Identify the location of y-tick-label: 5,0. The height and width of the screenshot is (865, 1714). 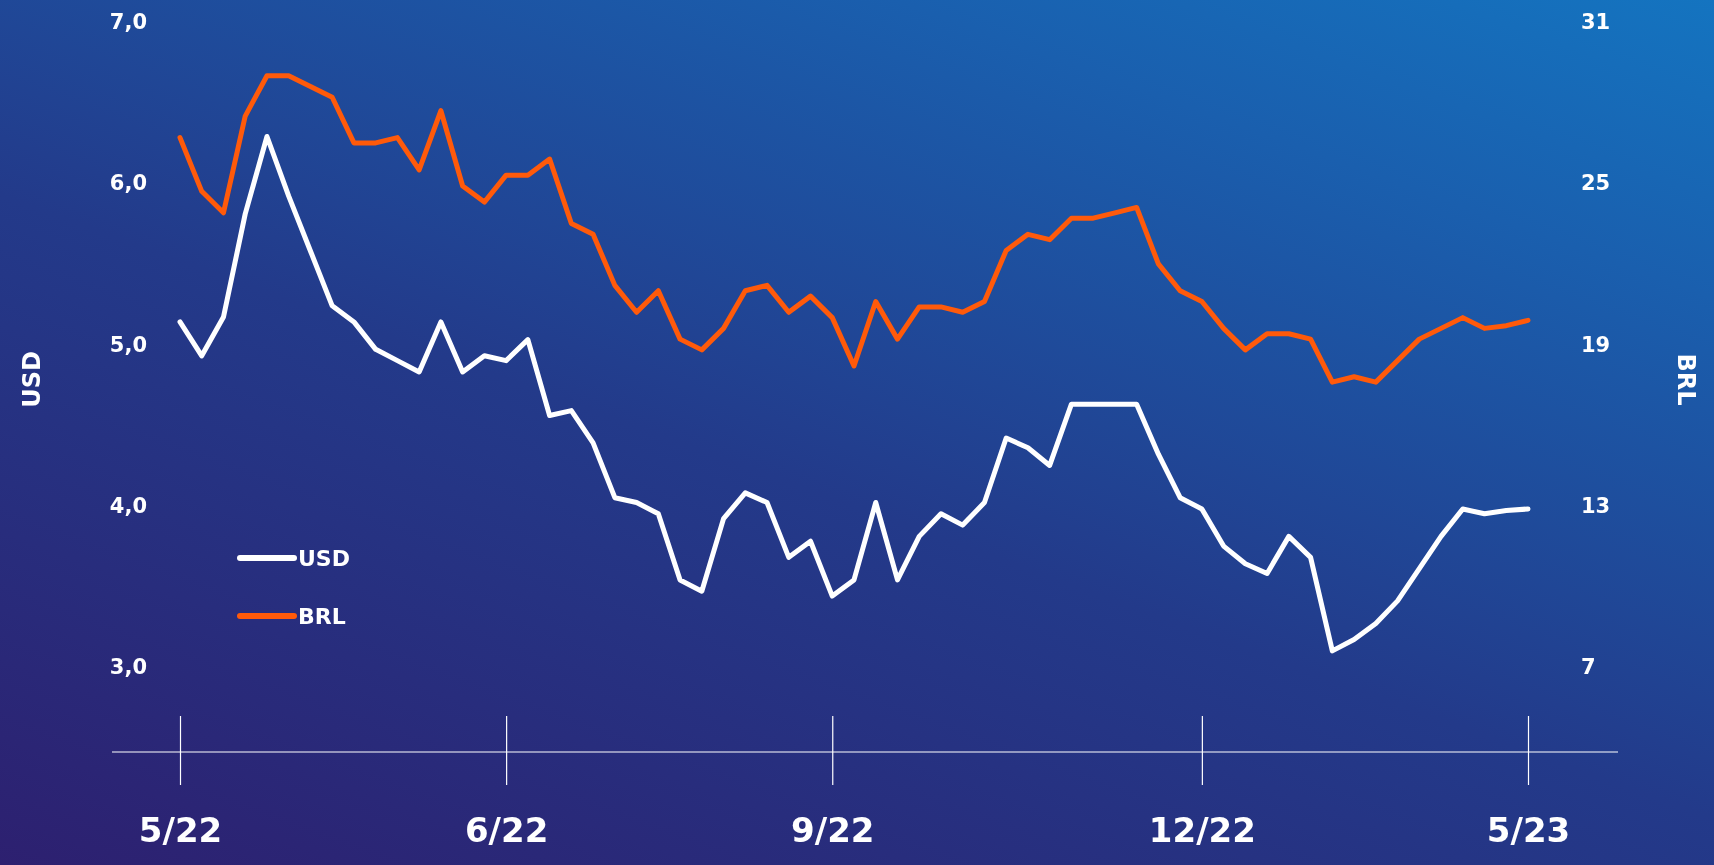
(128, 344).